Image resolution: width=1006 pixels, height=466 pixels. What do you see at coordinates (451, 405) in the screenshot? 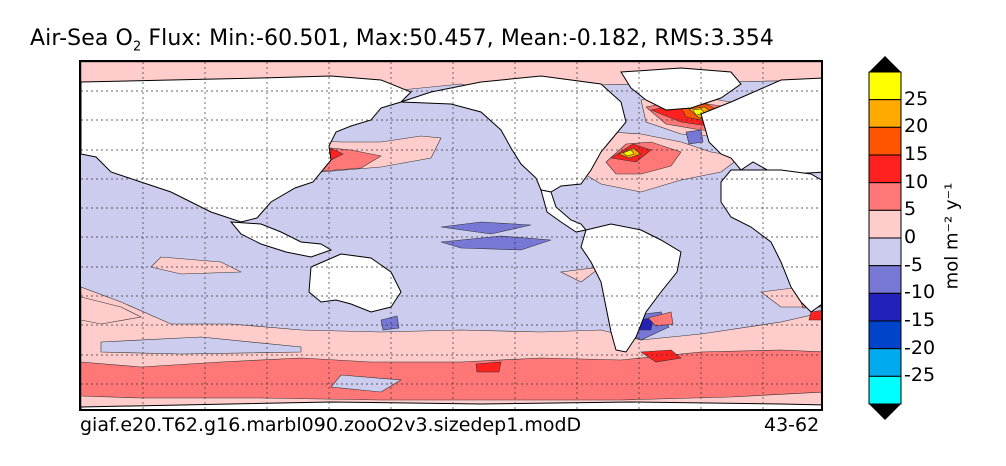
I see `antarctica-land` at bounding box center [451, 405].